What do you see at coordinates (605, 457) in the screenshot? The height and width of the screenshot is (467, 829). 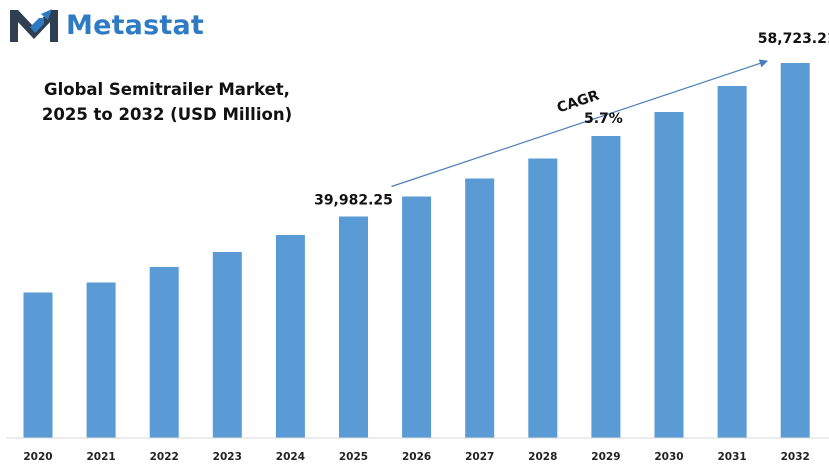 I see `x-tick-label-2029: 2029` at bounding box center [605, 457].